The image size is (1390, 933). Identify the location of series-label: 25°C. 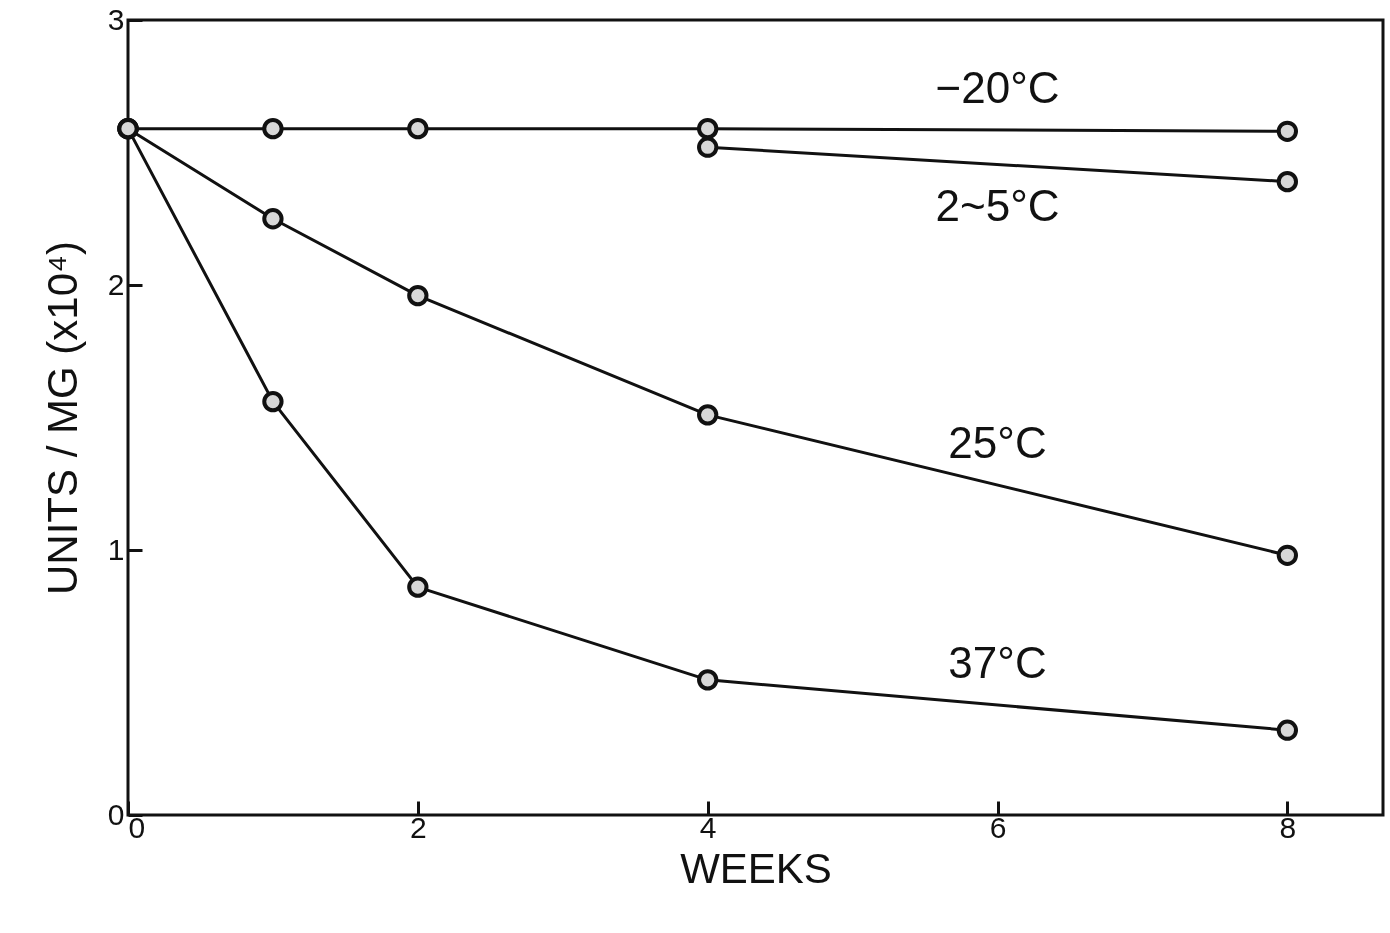
(997, 443).